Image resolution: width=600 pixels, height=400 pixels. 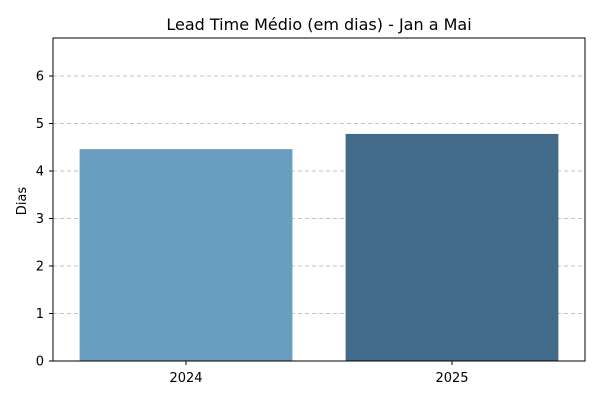 What do you see at coordinates (319, 373) in the screenshot?
I see `x-axis-ticks: 2024 2025` at bounding box center [319, 373].